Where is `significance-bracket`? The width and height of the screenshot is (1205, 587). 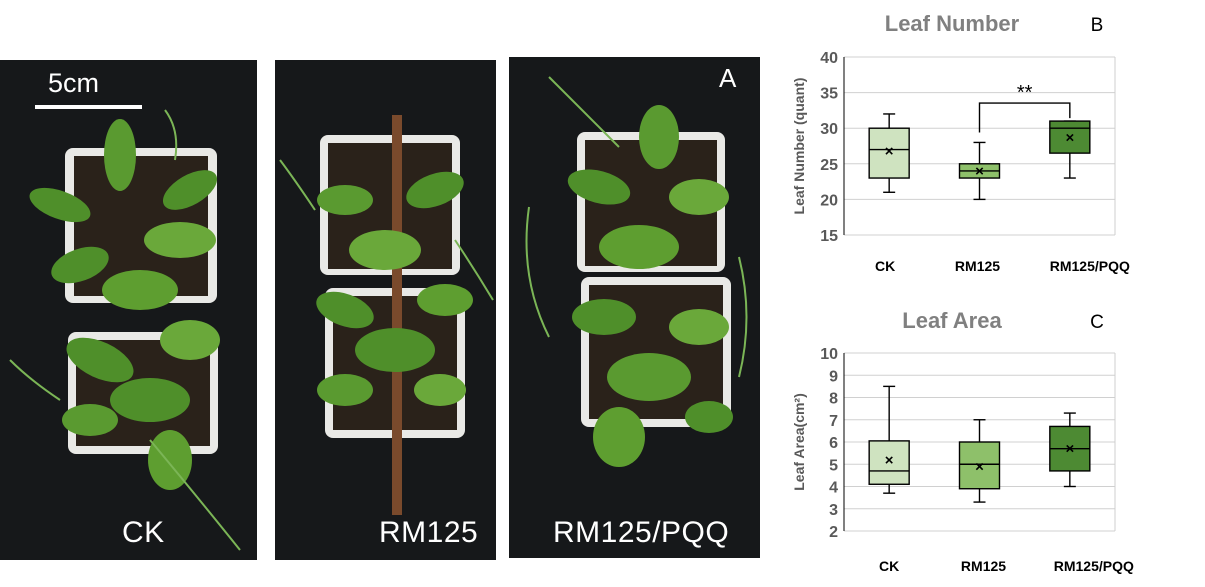
significance-bracket is located at coordinates (1024, 117).